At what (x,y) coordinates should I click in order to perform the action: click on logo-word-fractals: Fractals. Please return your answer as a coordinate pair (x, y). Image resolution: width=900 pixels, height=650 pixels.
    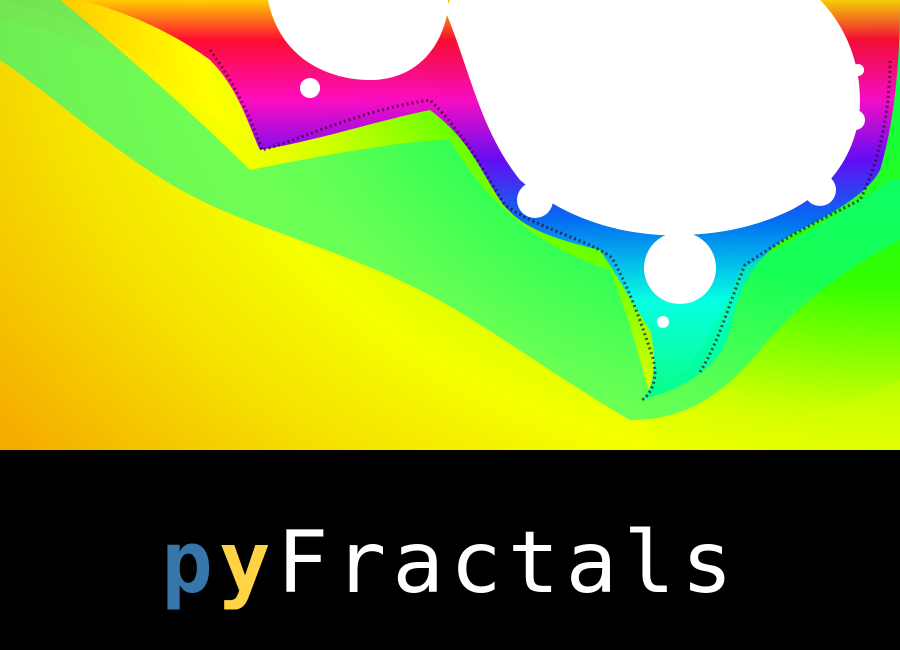
    Looking at the image, I should click on (507, 563).